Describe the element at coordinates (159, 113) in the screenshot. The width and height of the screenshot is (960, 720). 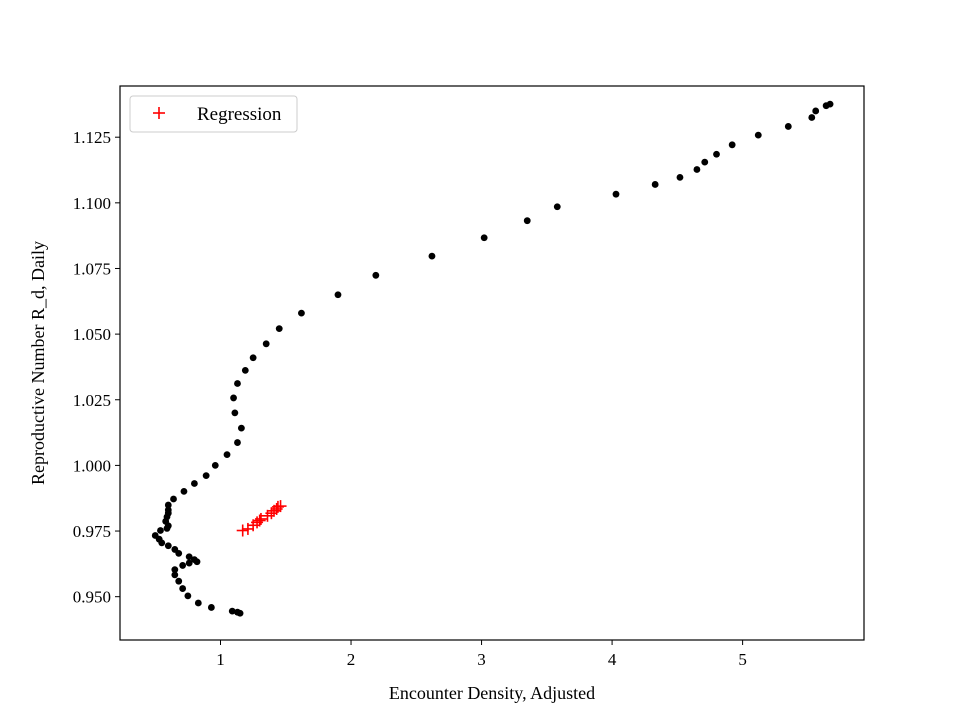
I see `legend-marker-regression` at that location.